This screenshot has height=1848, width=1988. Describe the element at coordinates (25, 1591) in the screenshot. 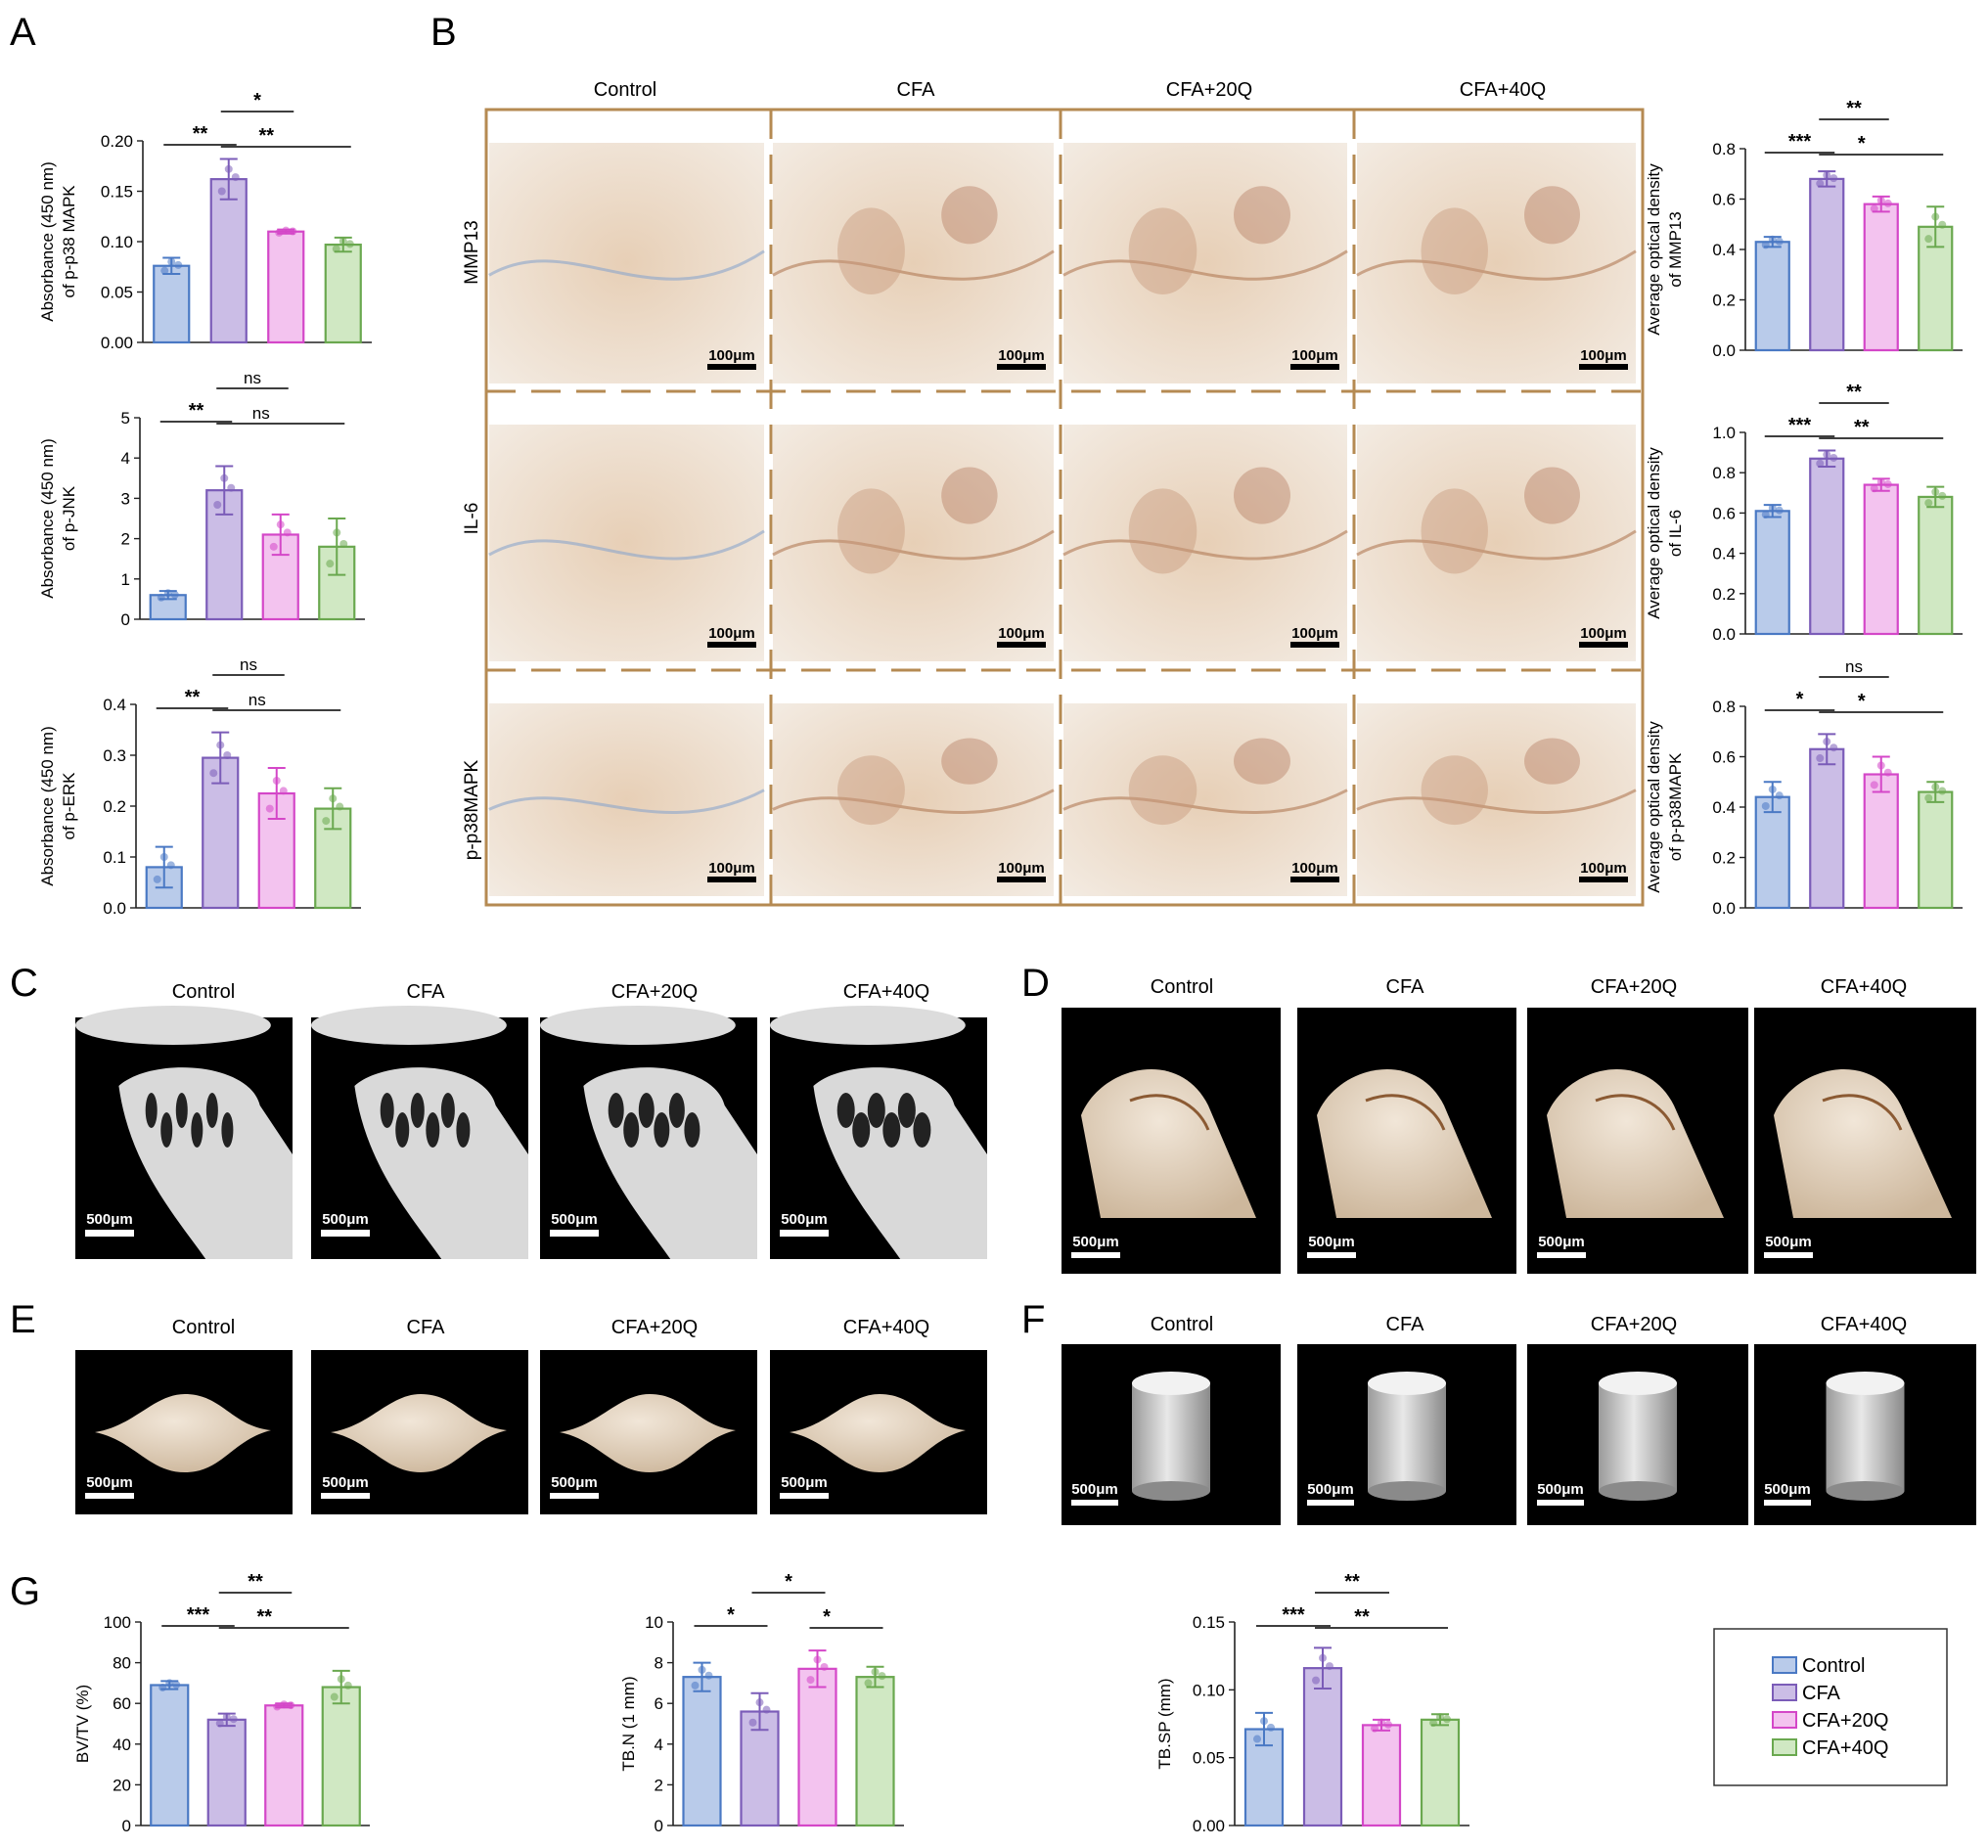

I see `panel-letter-g: G` at that location.